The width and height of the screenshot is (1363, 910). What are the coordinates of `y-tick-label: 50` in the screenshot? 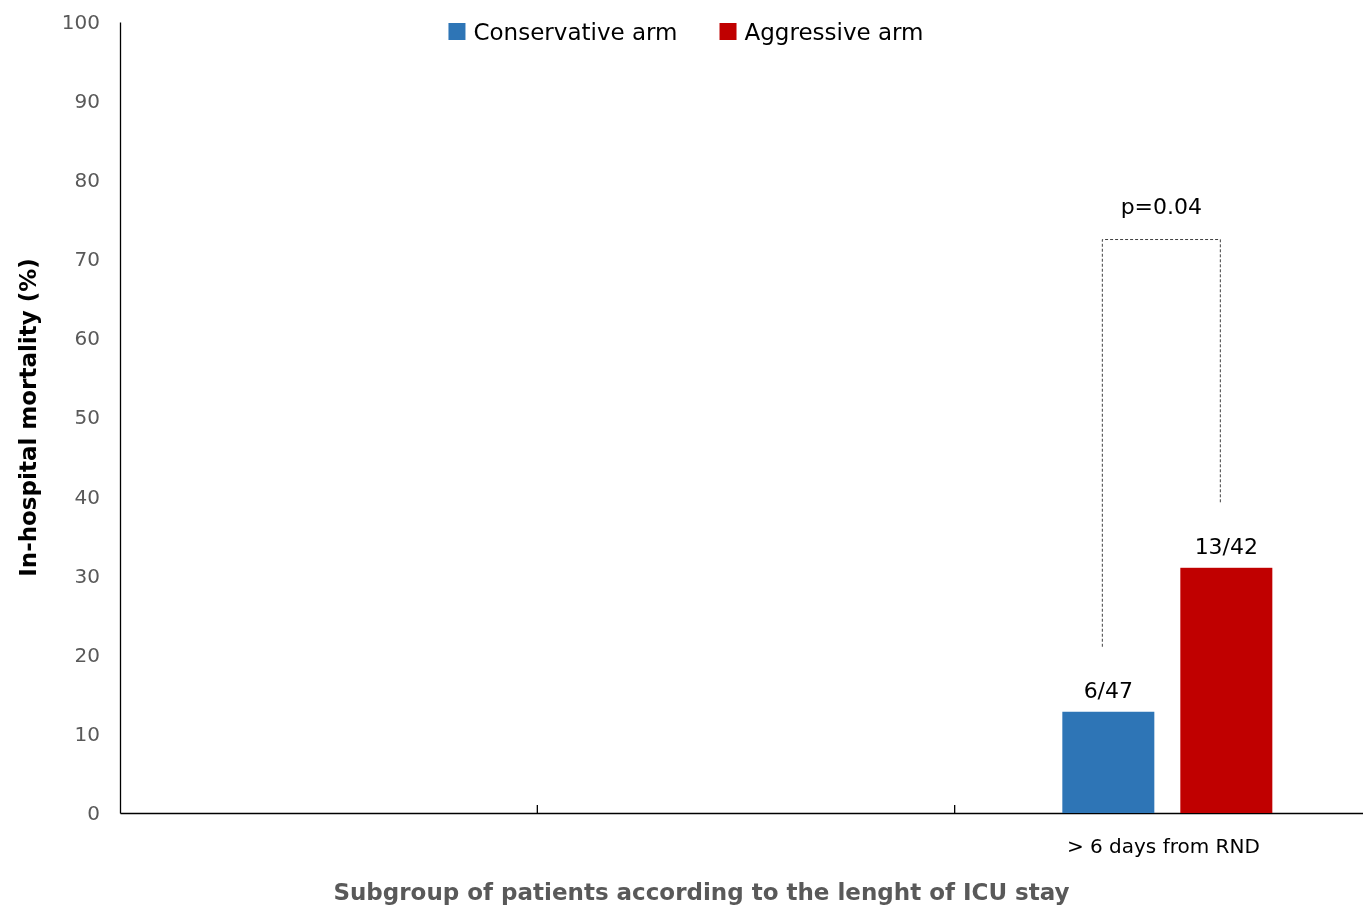 It's located at (87, 417).